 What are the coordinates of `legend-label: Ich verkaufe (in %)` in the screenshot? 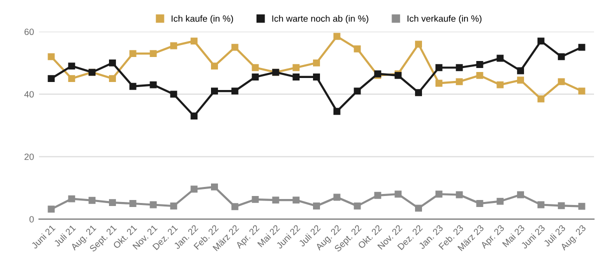 It's located at (445, 19).